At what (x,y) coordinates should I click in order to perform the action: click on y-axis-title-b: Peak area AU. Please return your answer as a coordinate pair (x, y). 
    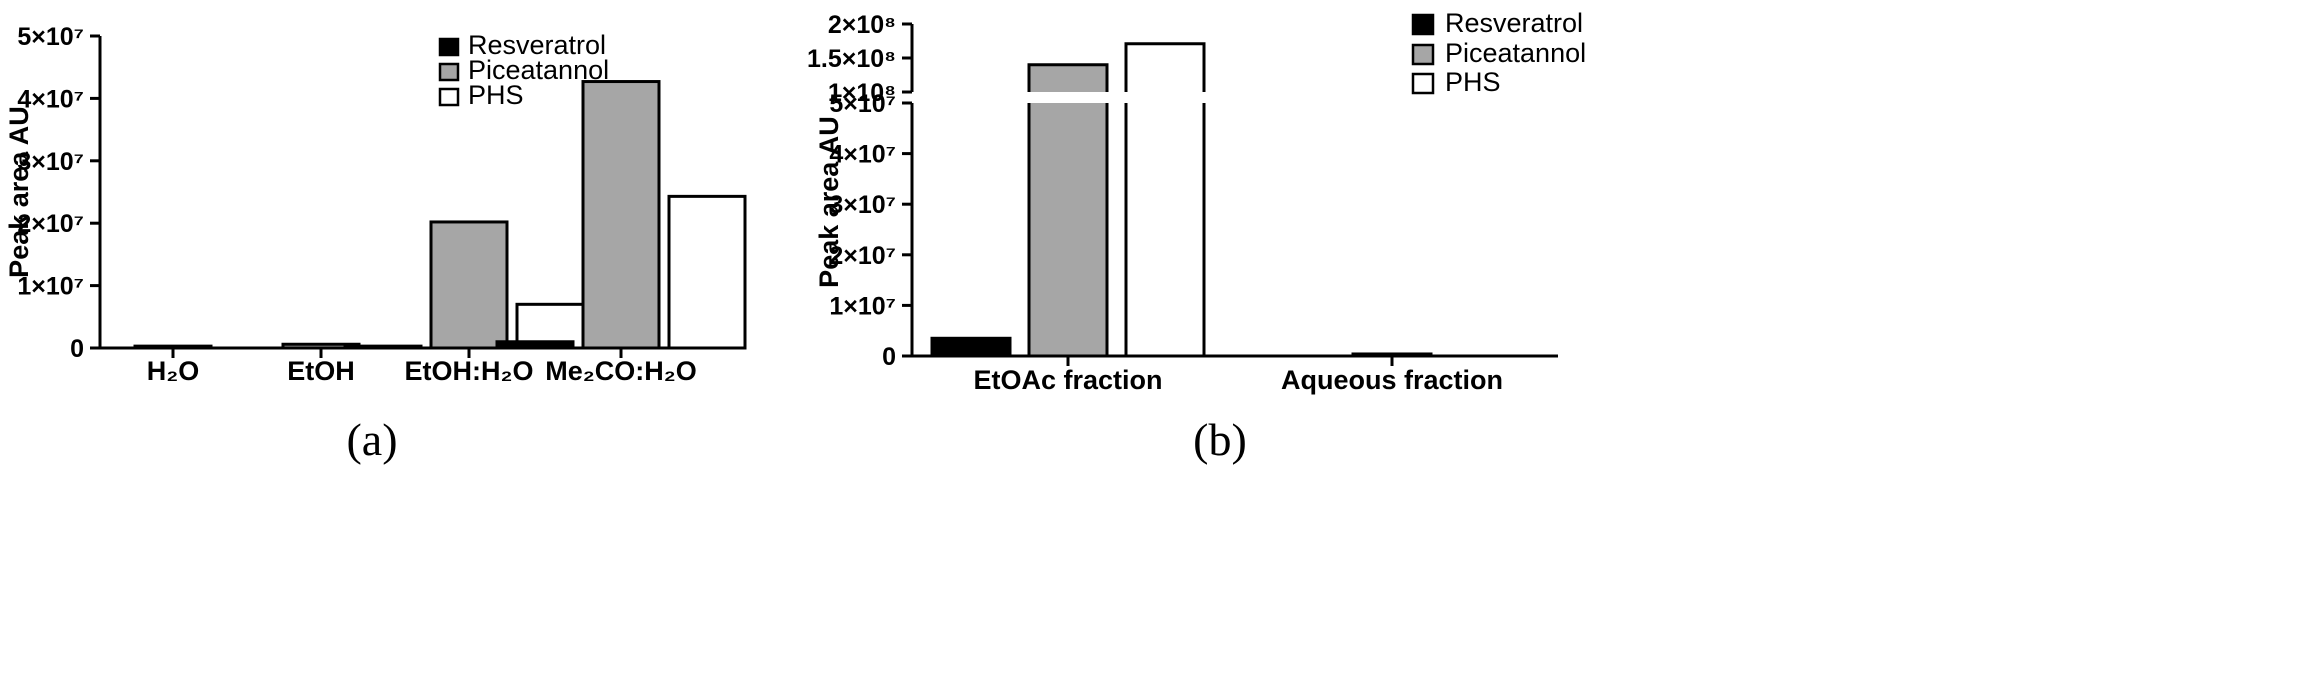
    Looking at the image, I should click on (829, 202).